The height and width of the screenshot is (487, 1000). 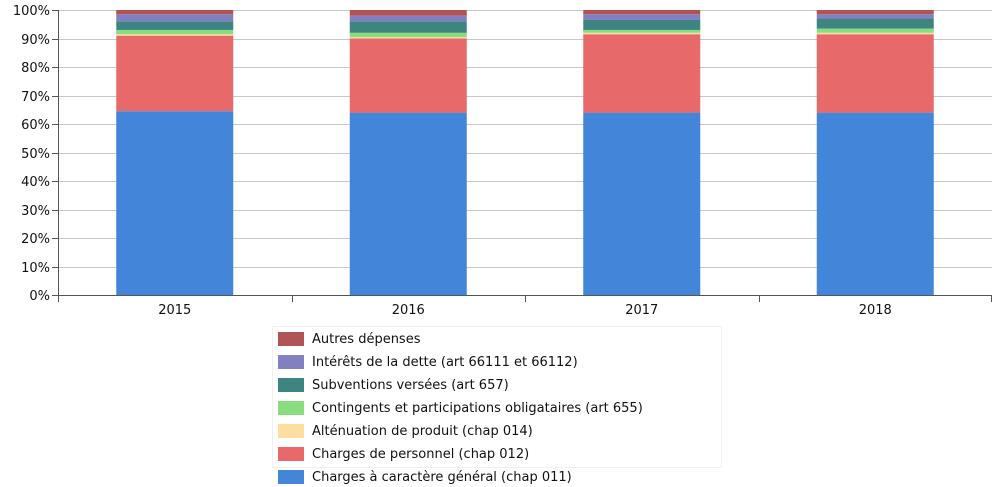 I want to click on y-tick-label: 50%, so click(x=35, y=154).